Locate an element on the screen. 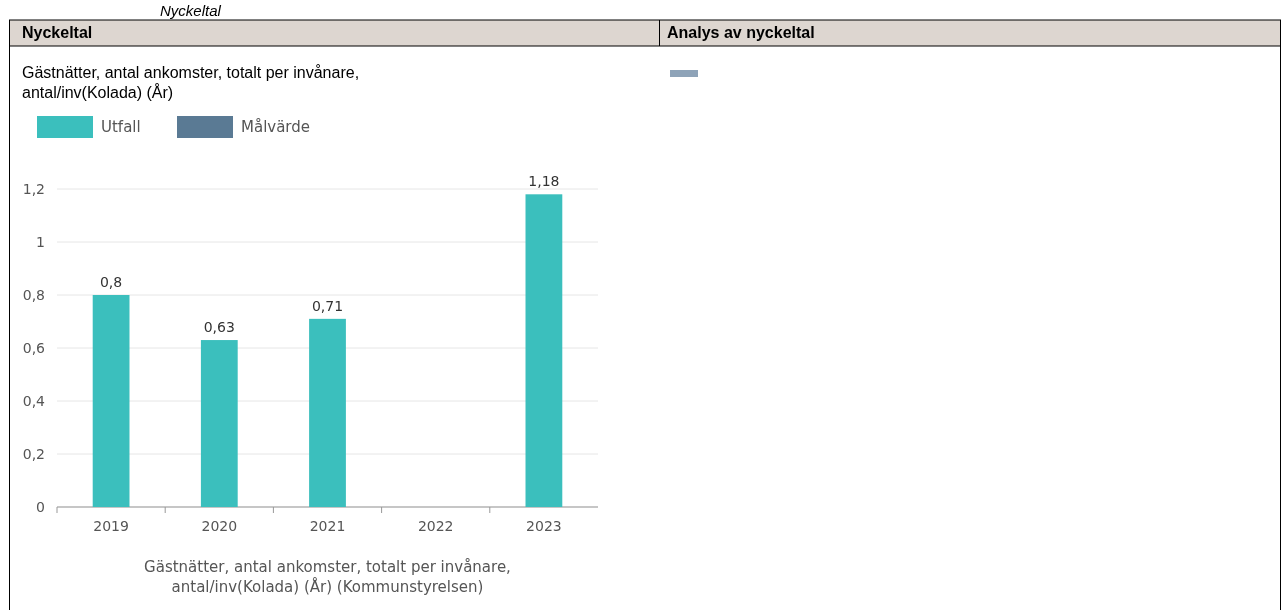 This screenshot has height=610, width=1282. data-label: 0,8 is located at coordinates (111, 282).